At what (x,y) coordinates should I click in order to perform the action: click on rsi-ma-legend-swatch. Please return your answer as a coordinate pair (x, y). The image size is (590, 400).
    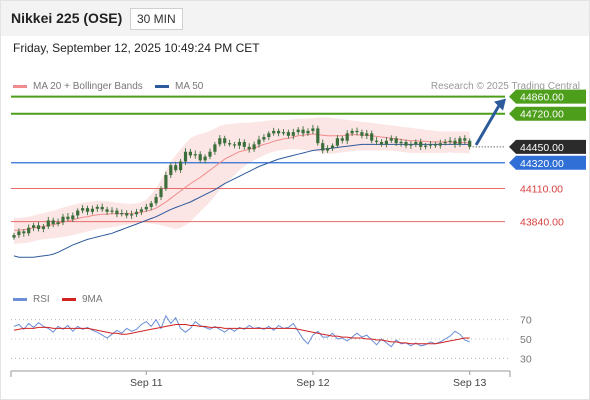
    Looking at the image, I should click on (69, 299).